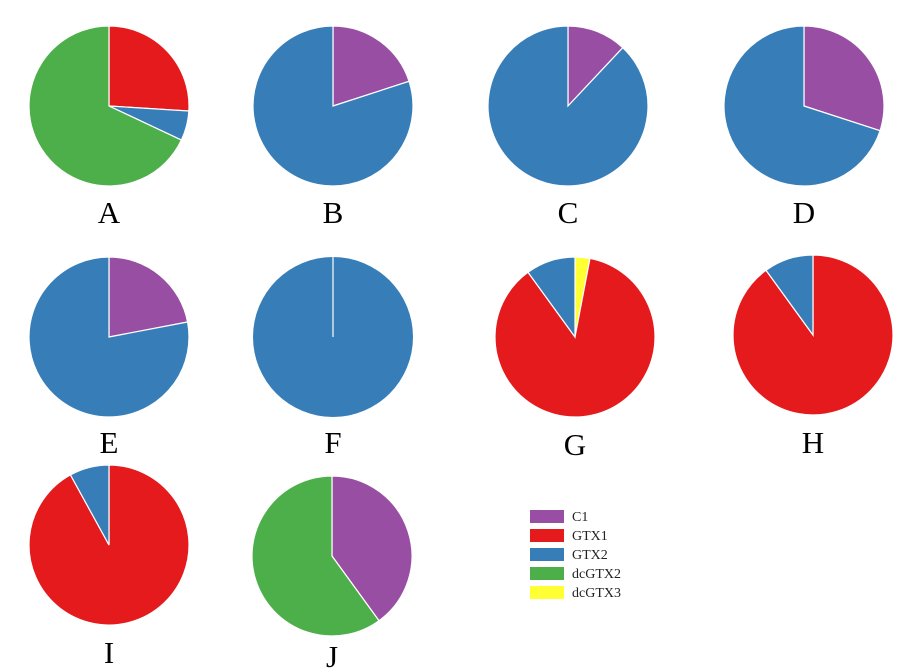 The height and width of the screenshot is (672, 908). What do you see at coordinates (332, 442) in the screenshot?
I see `pie-label: F` at bounding box center [332, 442].